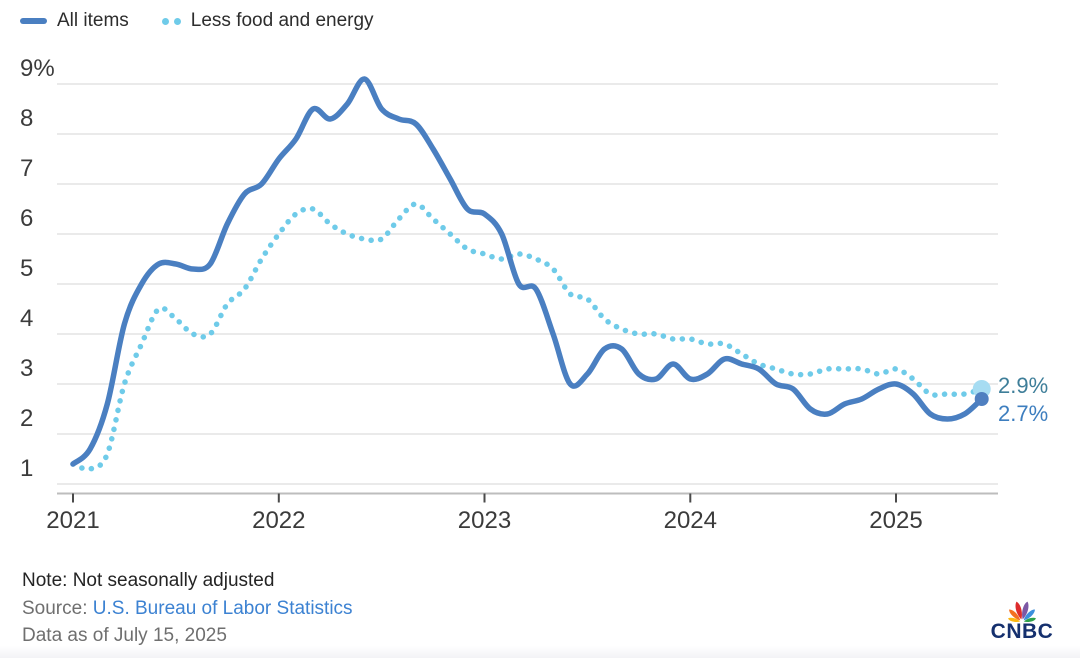 This screenshot has height=658, width=1080. What do you see at coordinates (26, 468) in the screenshot?
I see `y-tick-label: 1` at bounding box center [26, 468].